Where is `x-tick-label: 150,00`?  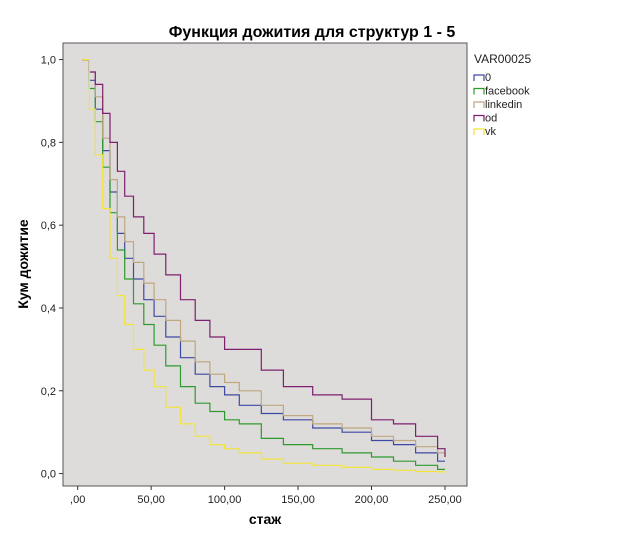
x-tick-label: 150,00 is located at coordinates (298, 500).